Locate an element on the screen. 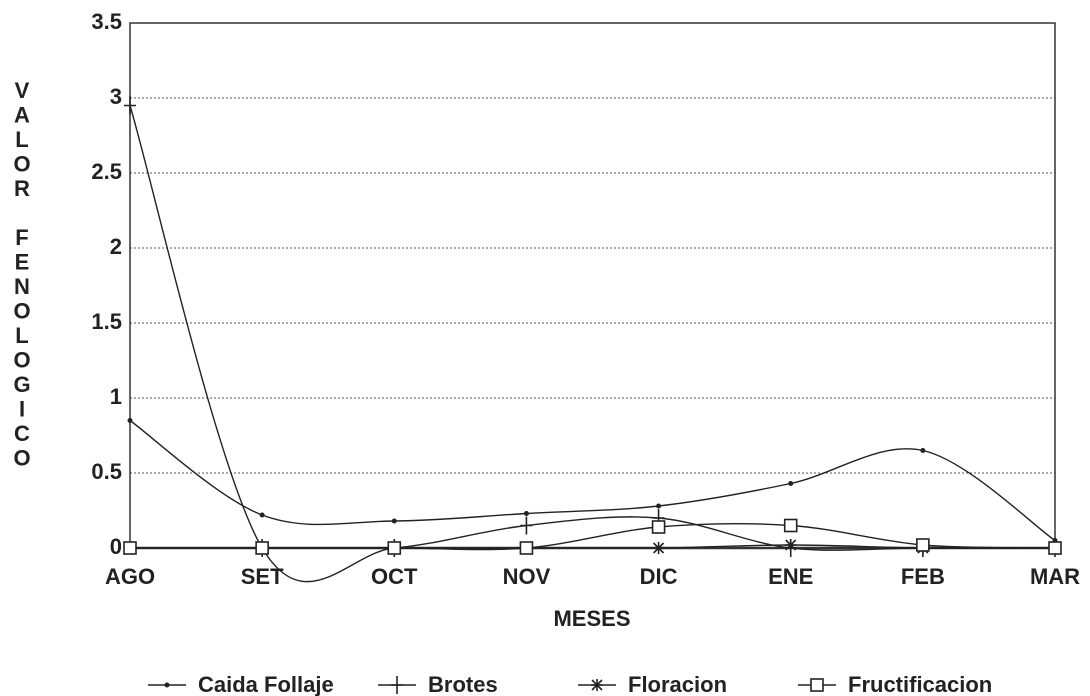 This screenshot has height=696, width=1090. legend-label: Caida Follaje is located at coordinates (266, 684).